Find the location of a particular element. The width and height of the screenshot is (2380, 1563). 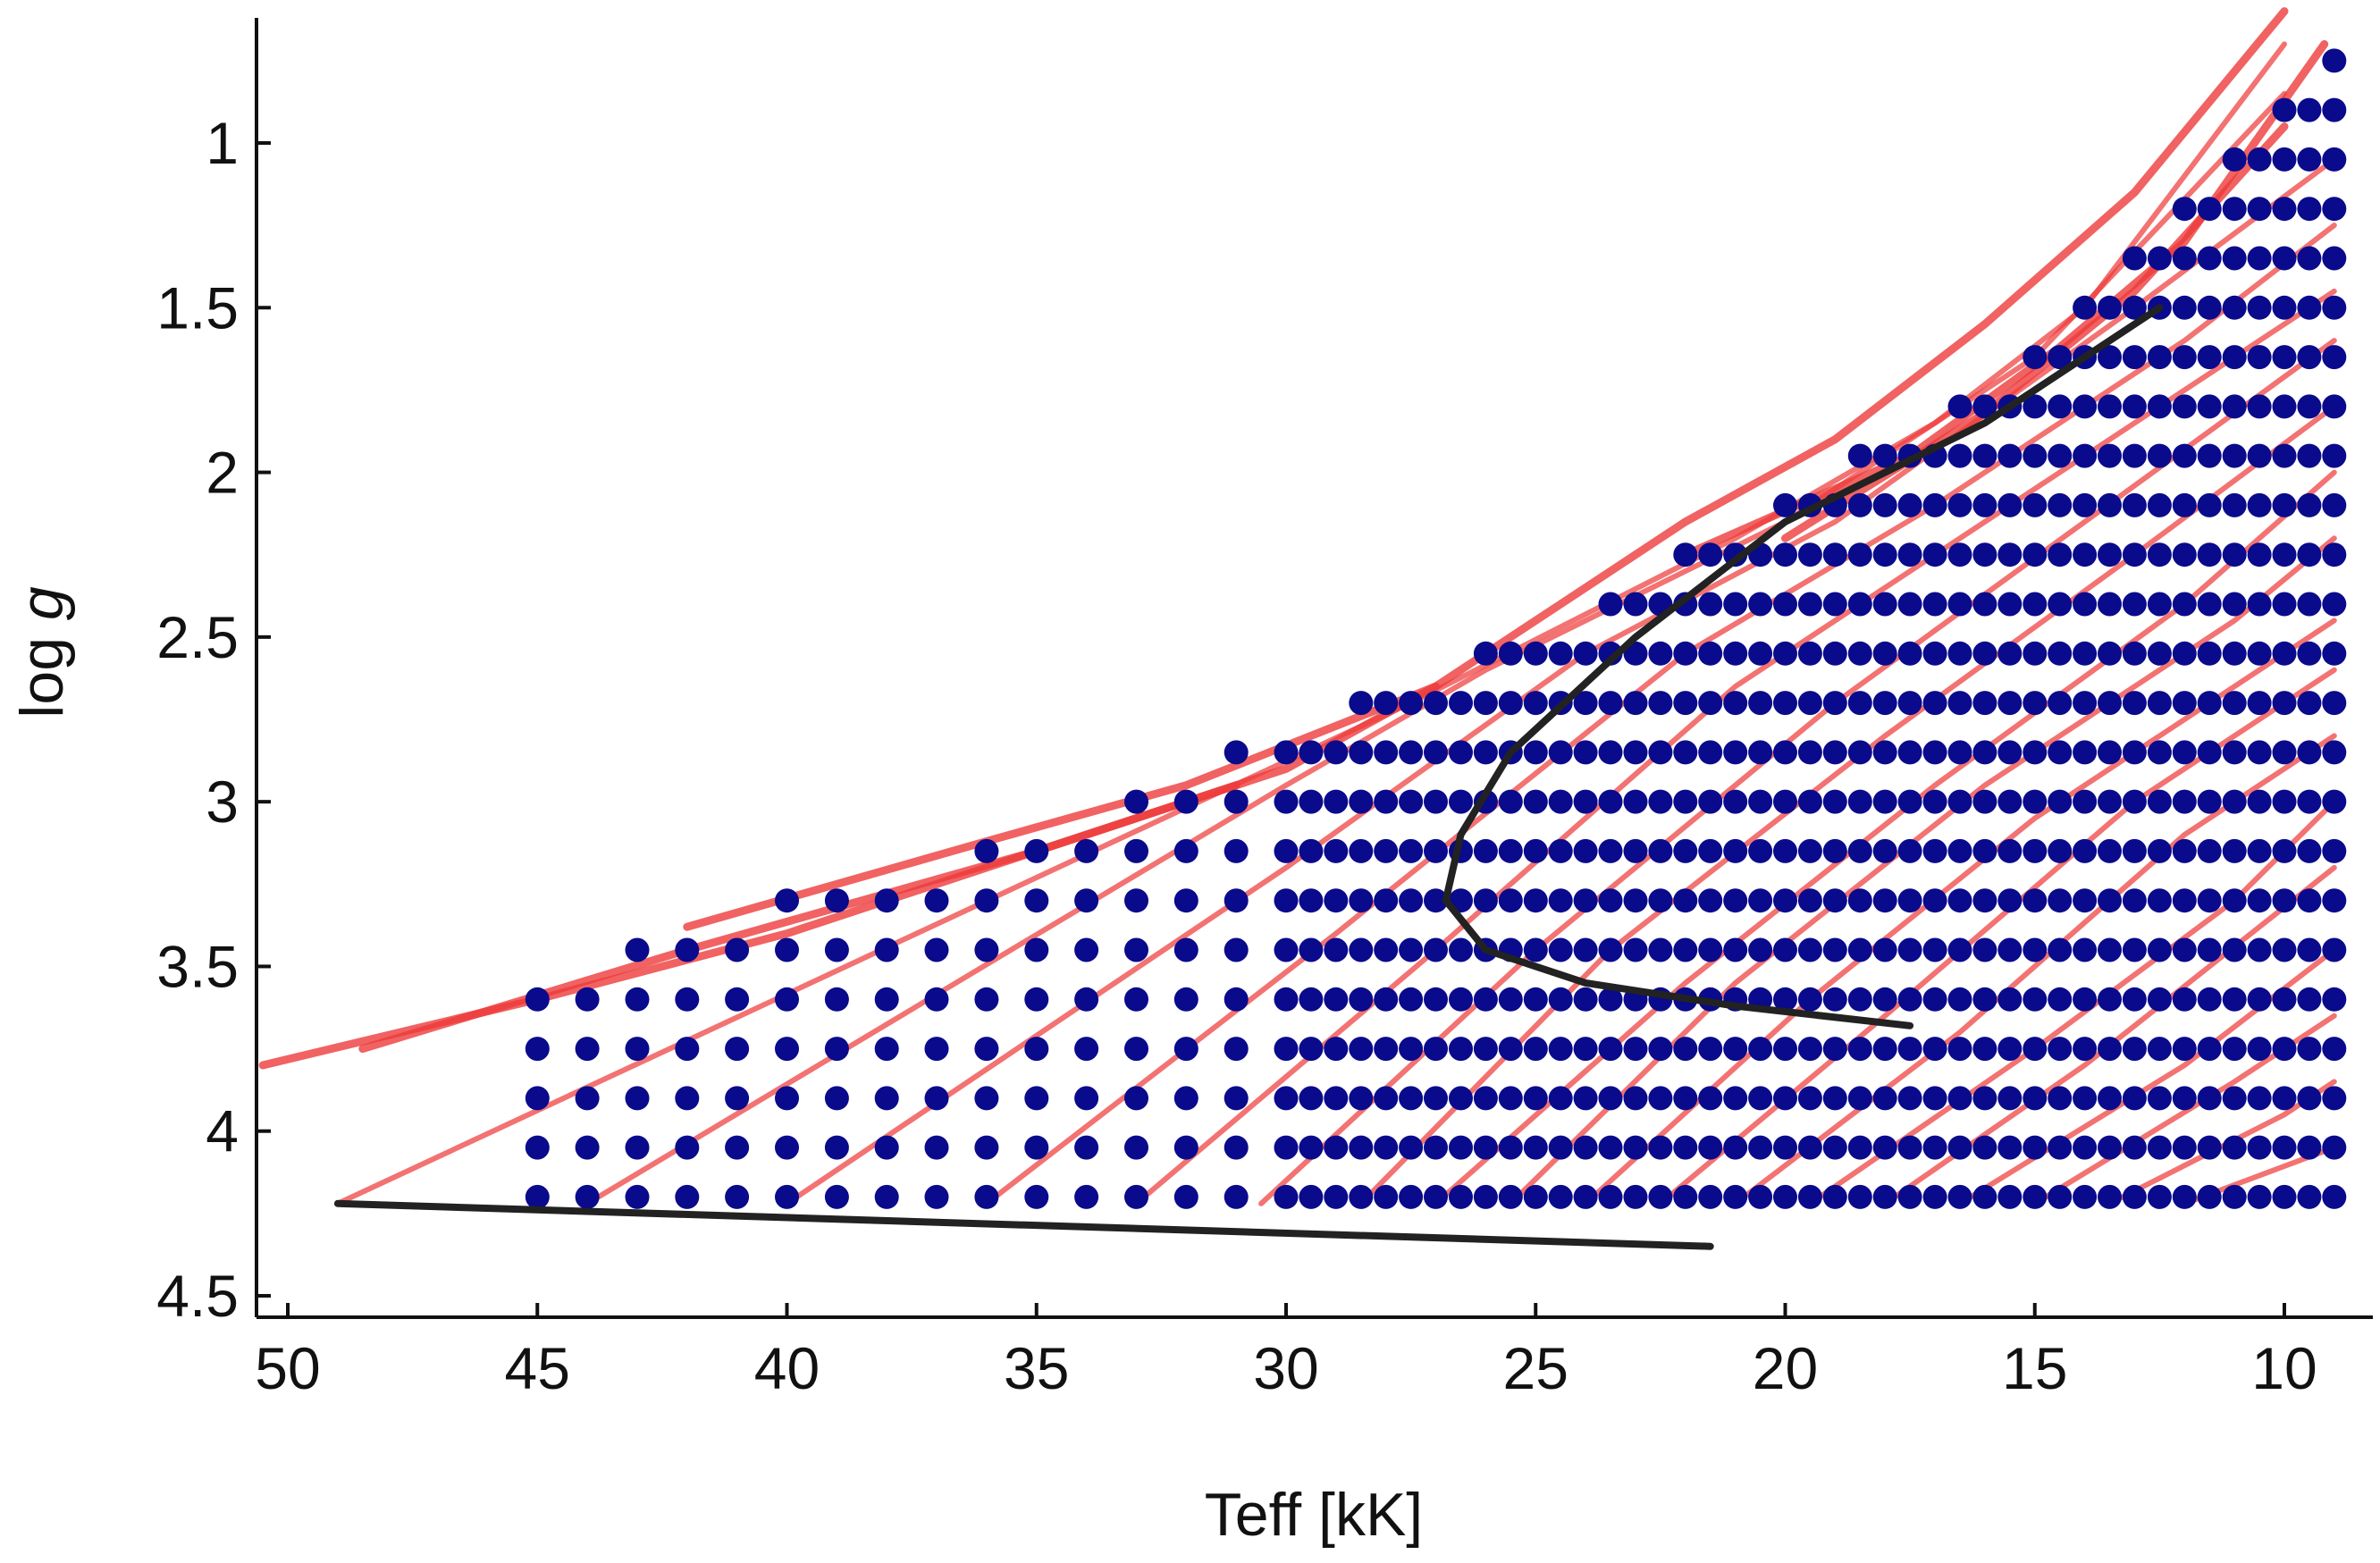

x-tick-label: 10 is located at coordinates (2284, 1368).